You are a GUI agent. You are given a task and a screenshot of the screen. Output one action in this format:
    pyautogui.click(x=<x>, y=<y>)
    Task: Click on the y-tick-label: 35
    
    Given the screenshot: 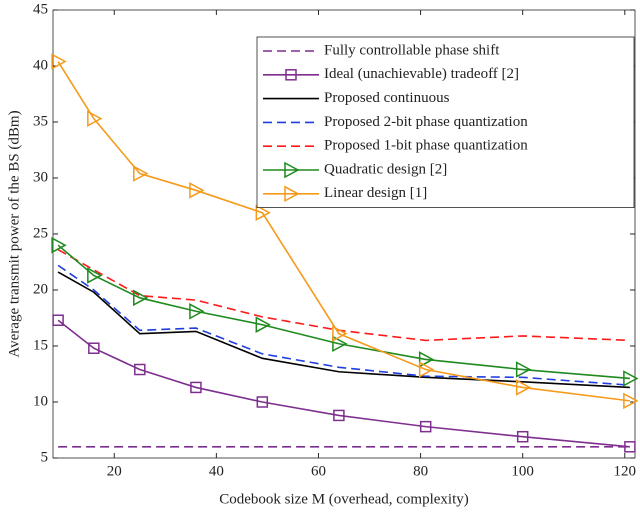 What is the action you would take?
    pyautogui.click(x=40, y=121)
    